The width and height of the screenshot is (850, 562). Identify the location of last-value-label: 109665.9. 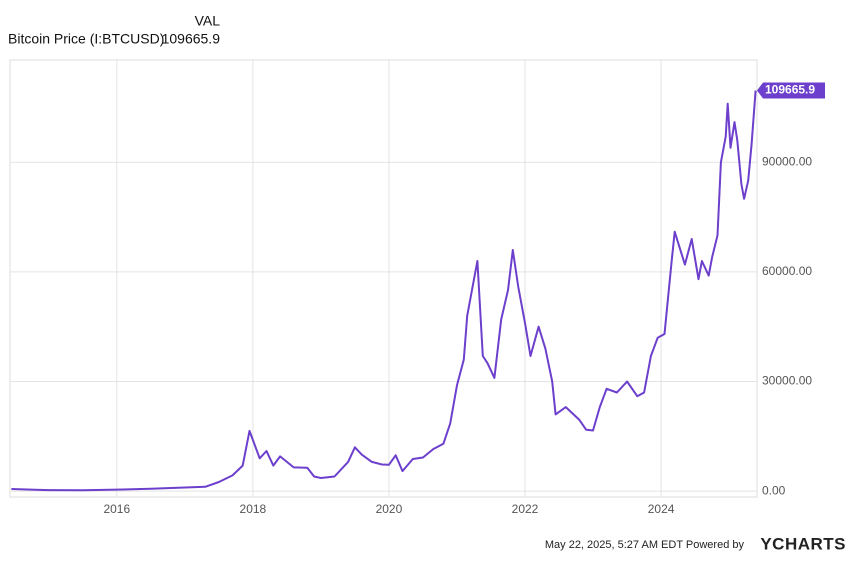
(790, 90).